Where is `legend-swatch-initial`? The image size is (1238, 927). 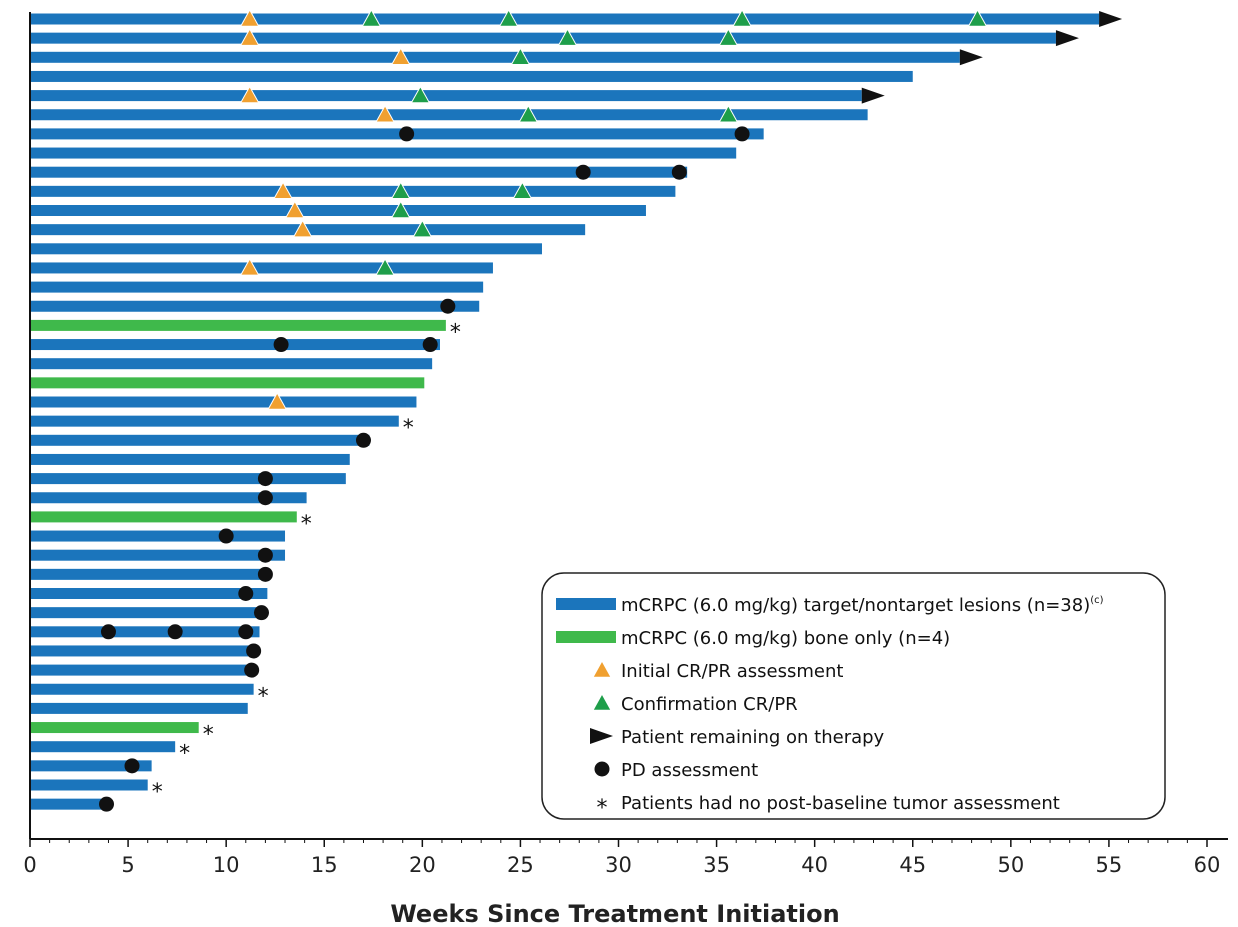 legend-swatch-initial is located at coordinates (602, 668).